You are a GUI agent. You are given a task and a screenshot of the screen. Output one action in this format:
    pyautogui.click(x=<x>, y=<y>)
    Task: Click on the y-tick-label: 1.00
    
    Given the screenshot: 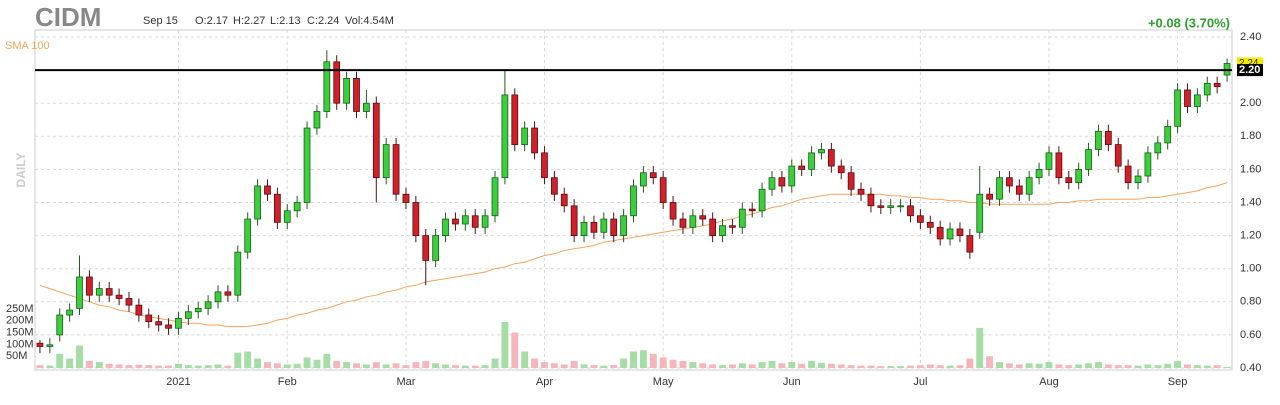 What is the action you would take?
    pyautogui.click(x=1250, y=269)
    